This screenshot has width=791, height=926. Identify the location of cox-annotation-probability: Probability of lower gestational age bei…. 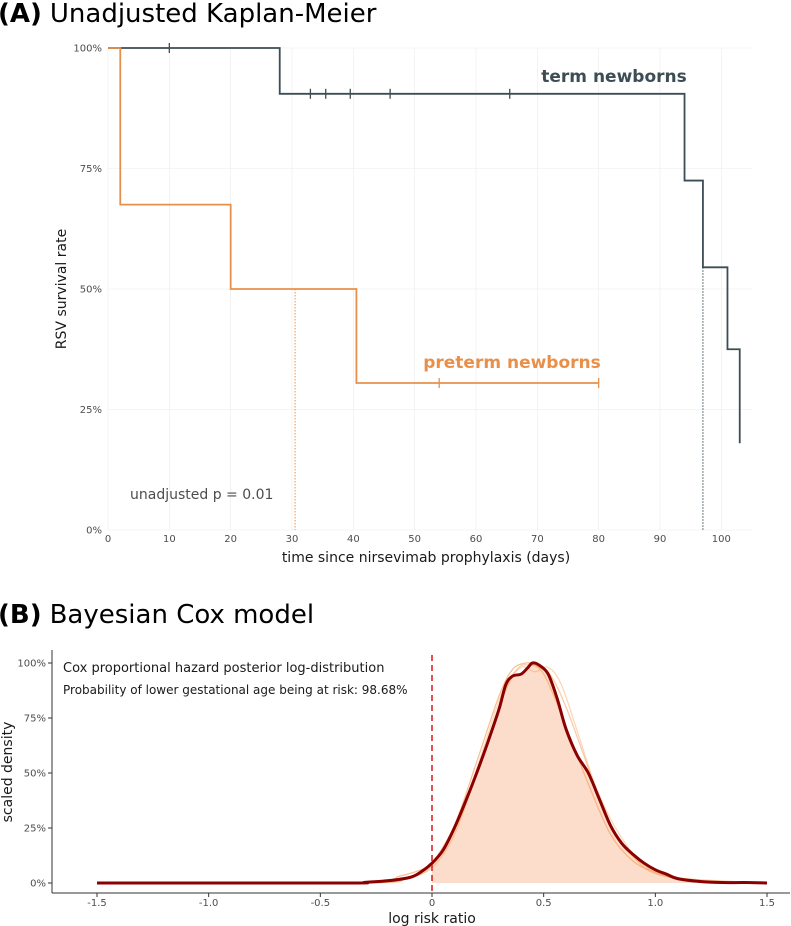
(235, 690).